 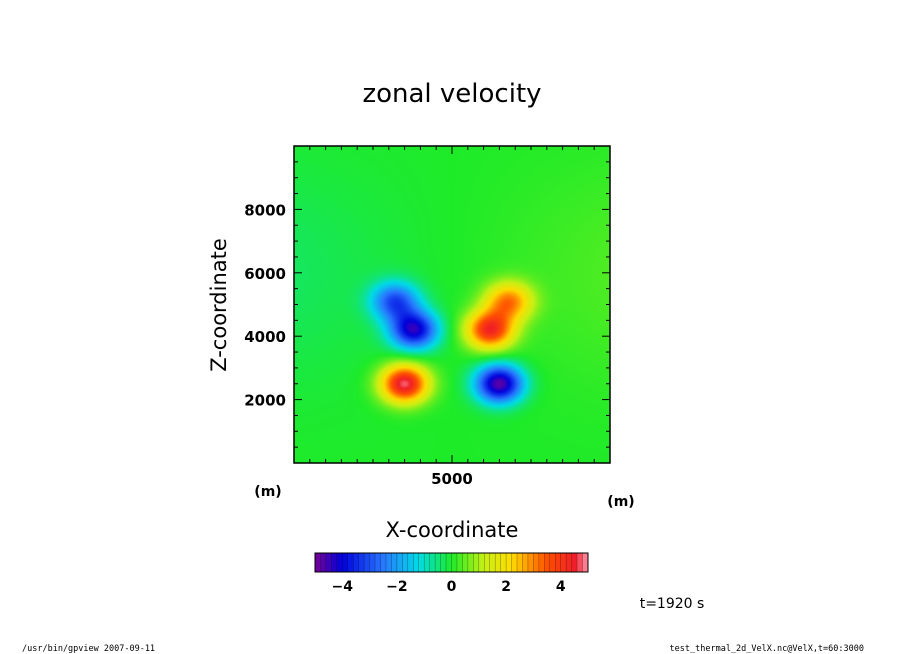 What do you see at coordinates (767, 649) in the screenshot?
I see `footer-right: test_thermal_2d_VelX.nc@VelX,t=60:3000` at bounding box center [767, 649].